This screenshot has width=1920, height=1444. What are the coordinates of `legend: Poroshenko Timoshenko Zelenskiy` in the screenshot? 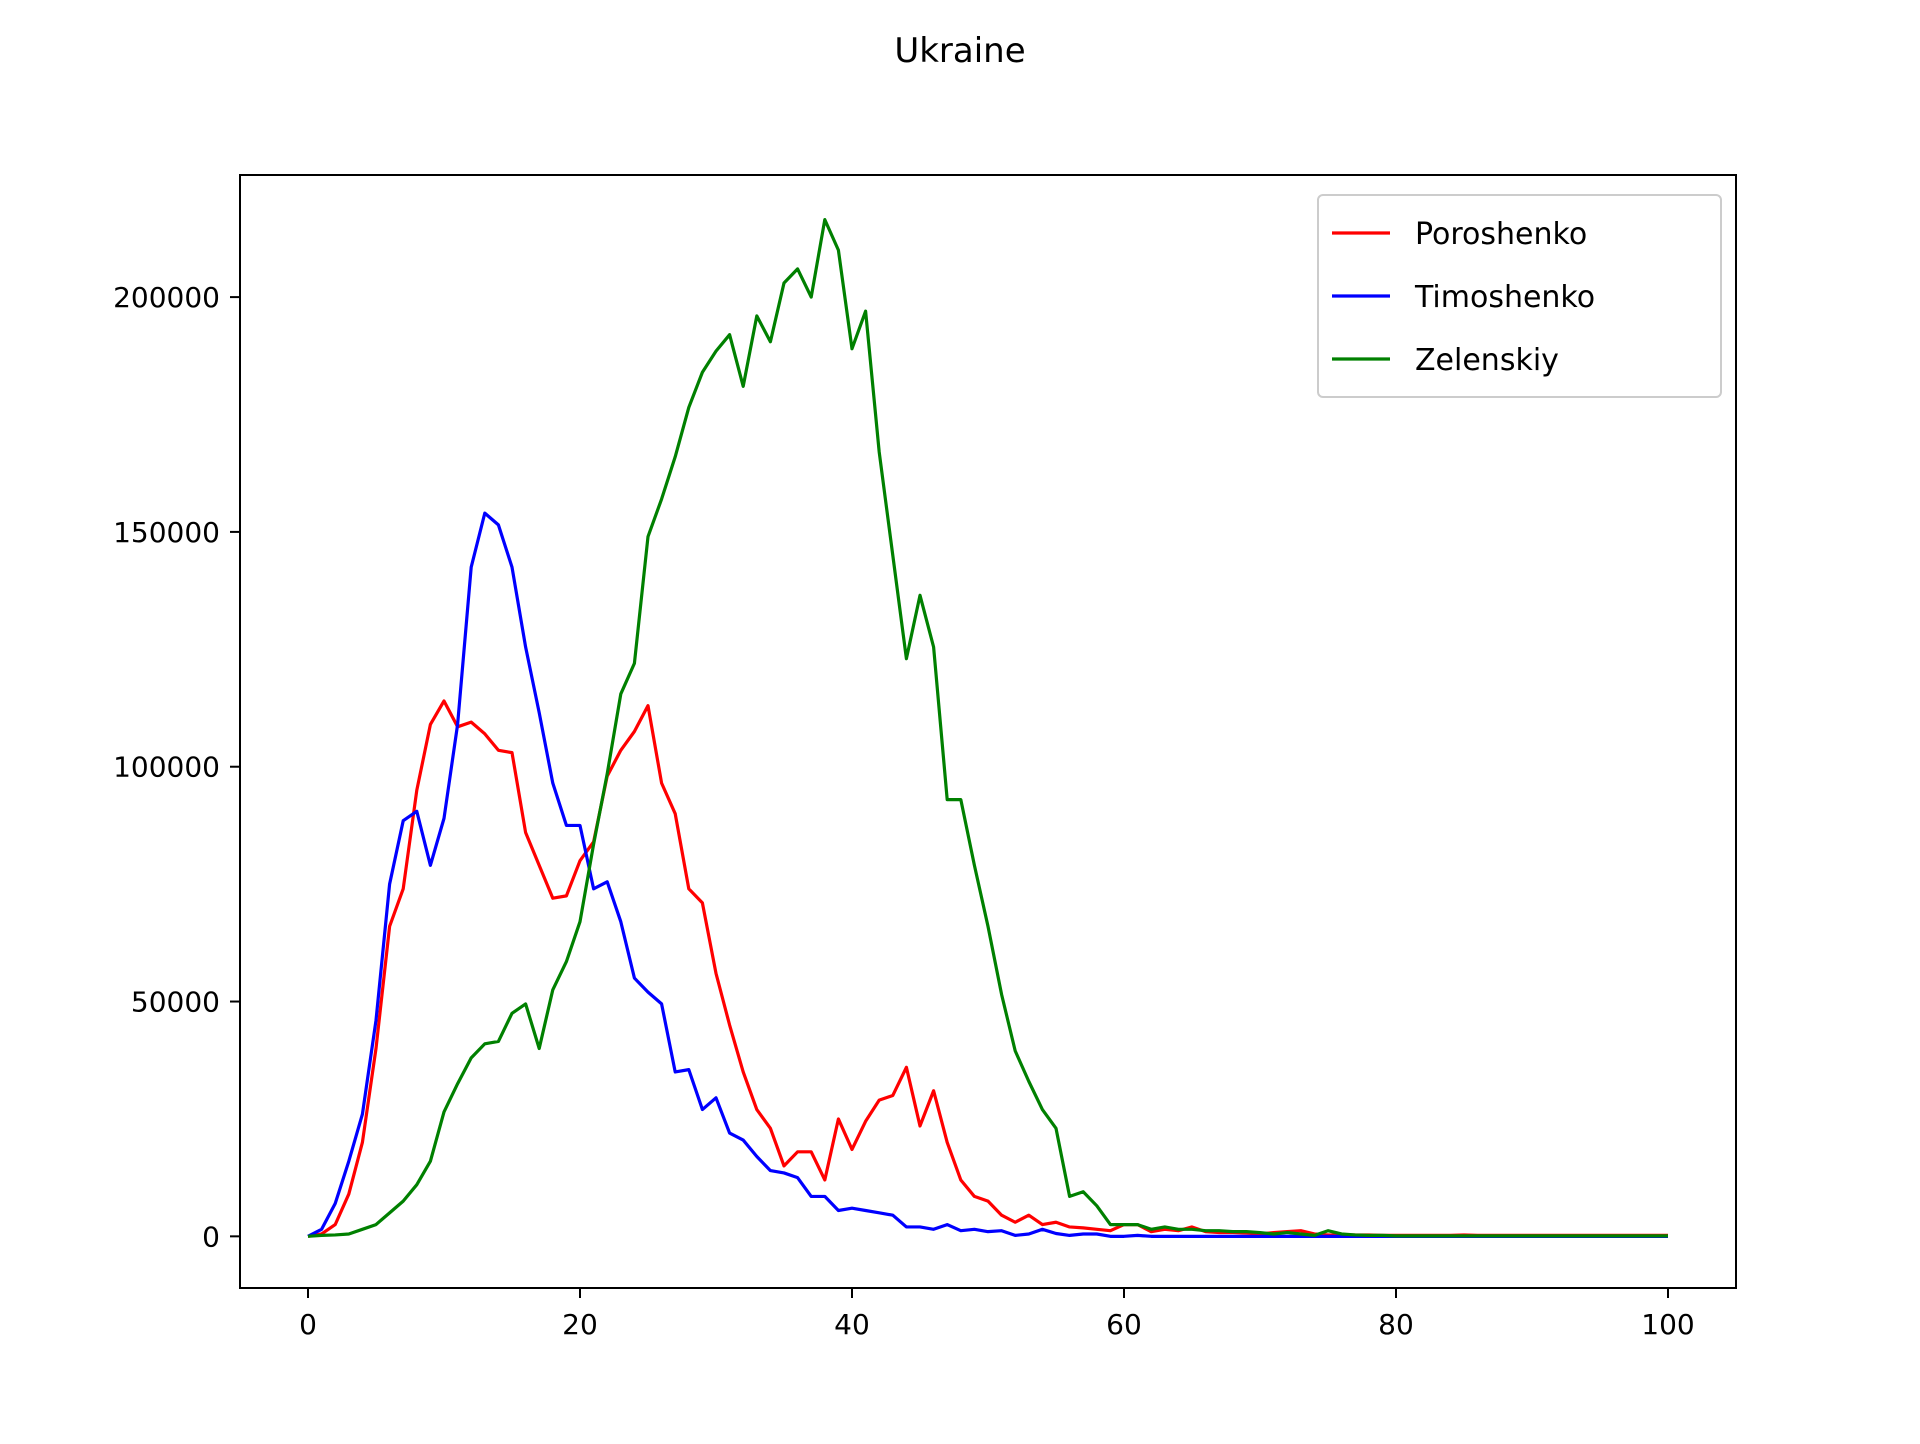 It's located at (1519, 296).